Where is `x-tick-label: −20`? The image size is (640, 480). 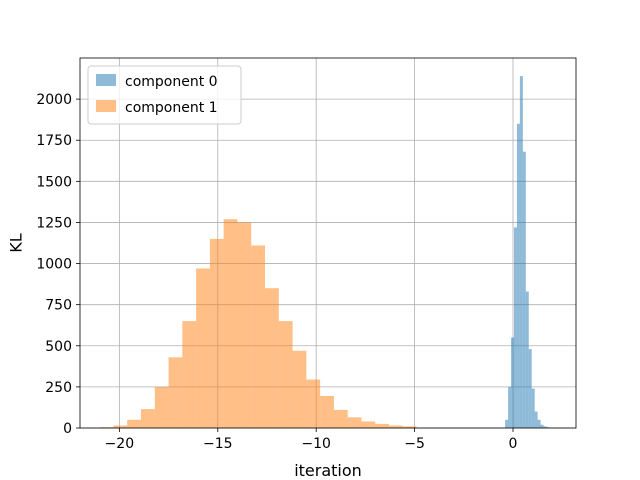 x-tick-label: −20 is located at coordinates (120, 444).